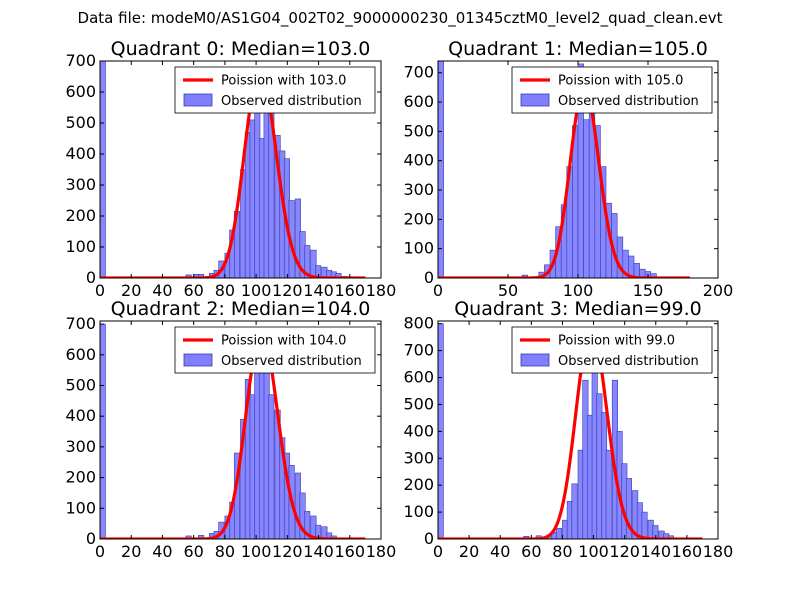  What do you see at coordinates (283, 81) in the screenshot?
I see `legend-label-poisson: Poission with 103.0` at bounding box center [283, 81].